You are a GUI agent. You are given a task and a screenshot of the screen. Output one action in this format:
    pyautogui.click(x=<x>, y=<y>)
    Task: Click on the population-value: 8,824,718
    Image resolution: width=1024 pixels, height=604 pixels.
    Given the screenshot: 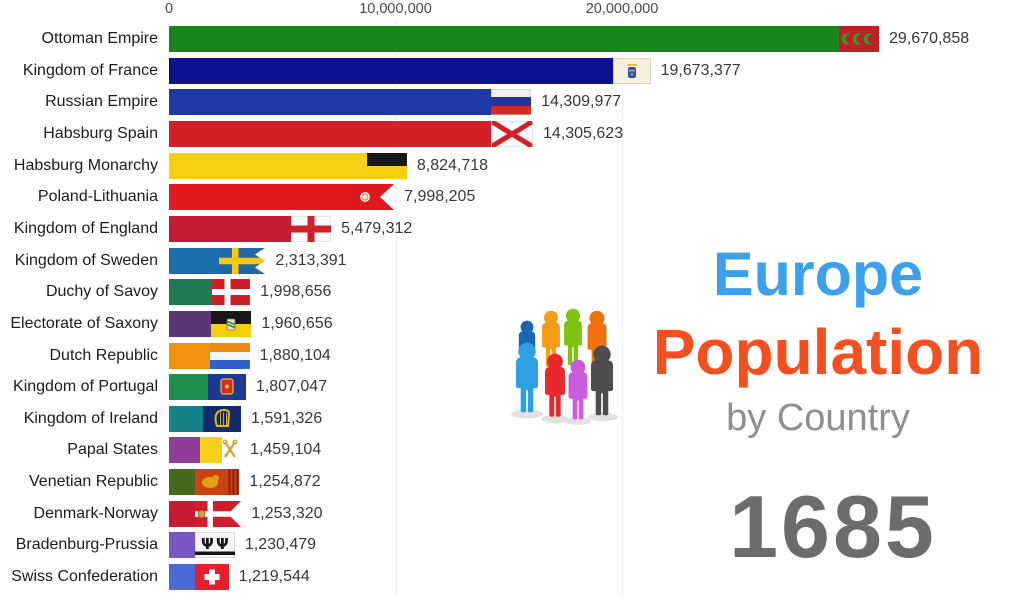 What is the action you would take?
    pyautogui.click(x=452, y=165)
    